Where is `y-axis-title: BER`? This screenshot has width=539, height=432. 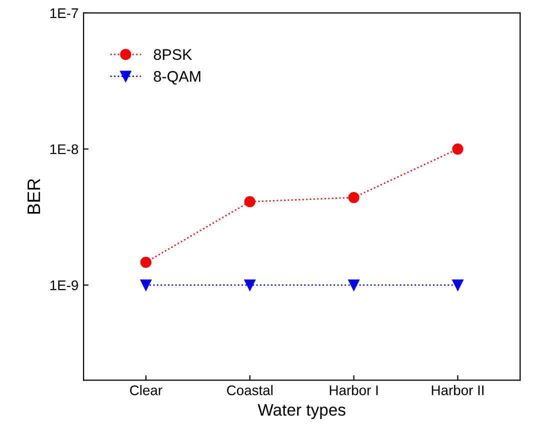
y-axis-title: BER is located at coordinates (34, 196).